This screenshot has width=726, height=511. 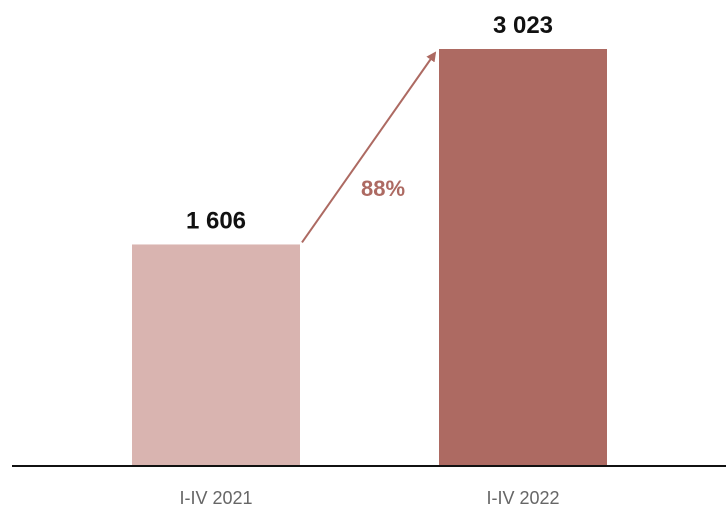 I want to click on category-label-2021: I-IV 2021, so click(x=215, y=498).